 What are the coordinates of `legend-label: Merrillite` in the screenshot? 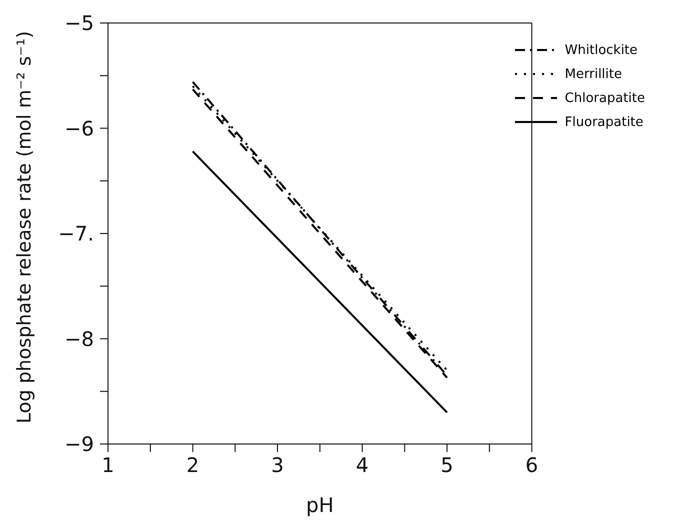 It's located at (593, 74).